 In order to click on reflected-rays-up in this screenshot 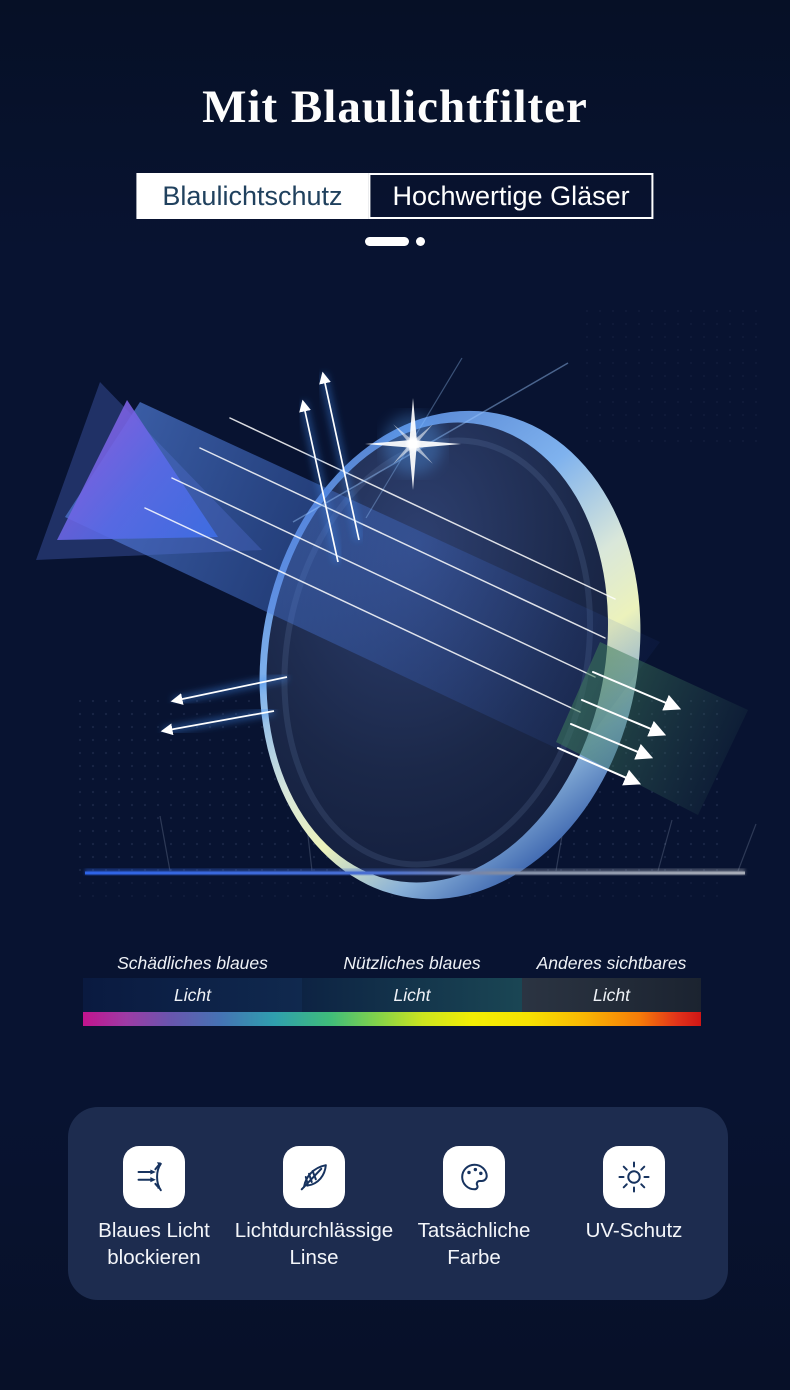, I will do `click(331, 467)`.